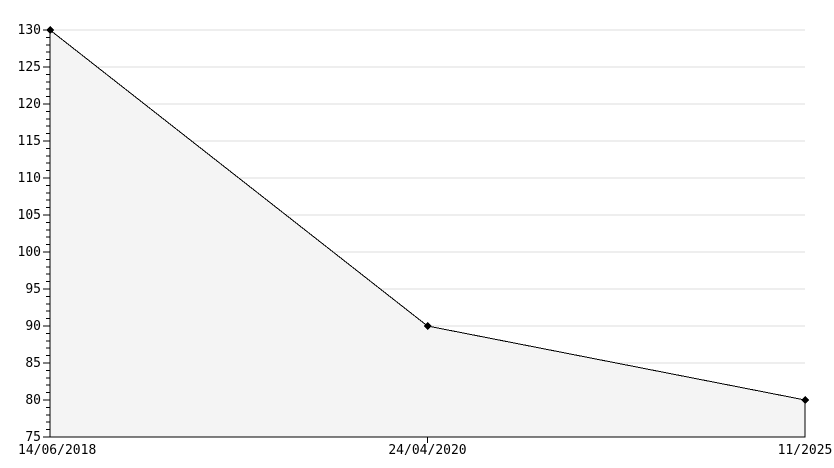 This screenshot has height=468, width=834. I want to click on y-tick-label: 95, so click(33, 289).